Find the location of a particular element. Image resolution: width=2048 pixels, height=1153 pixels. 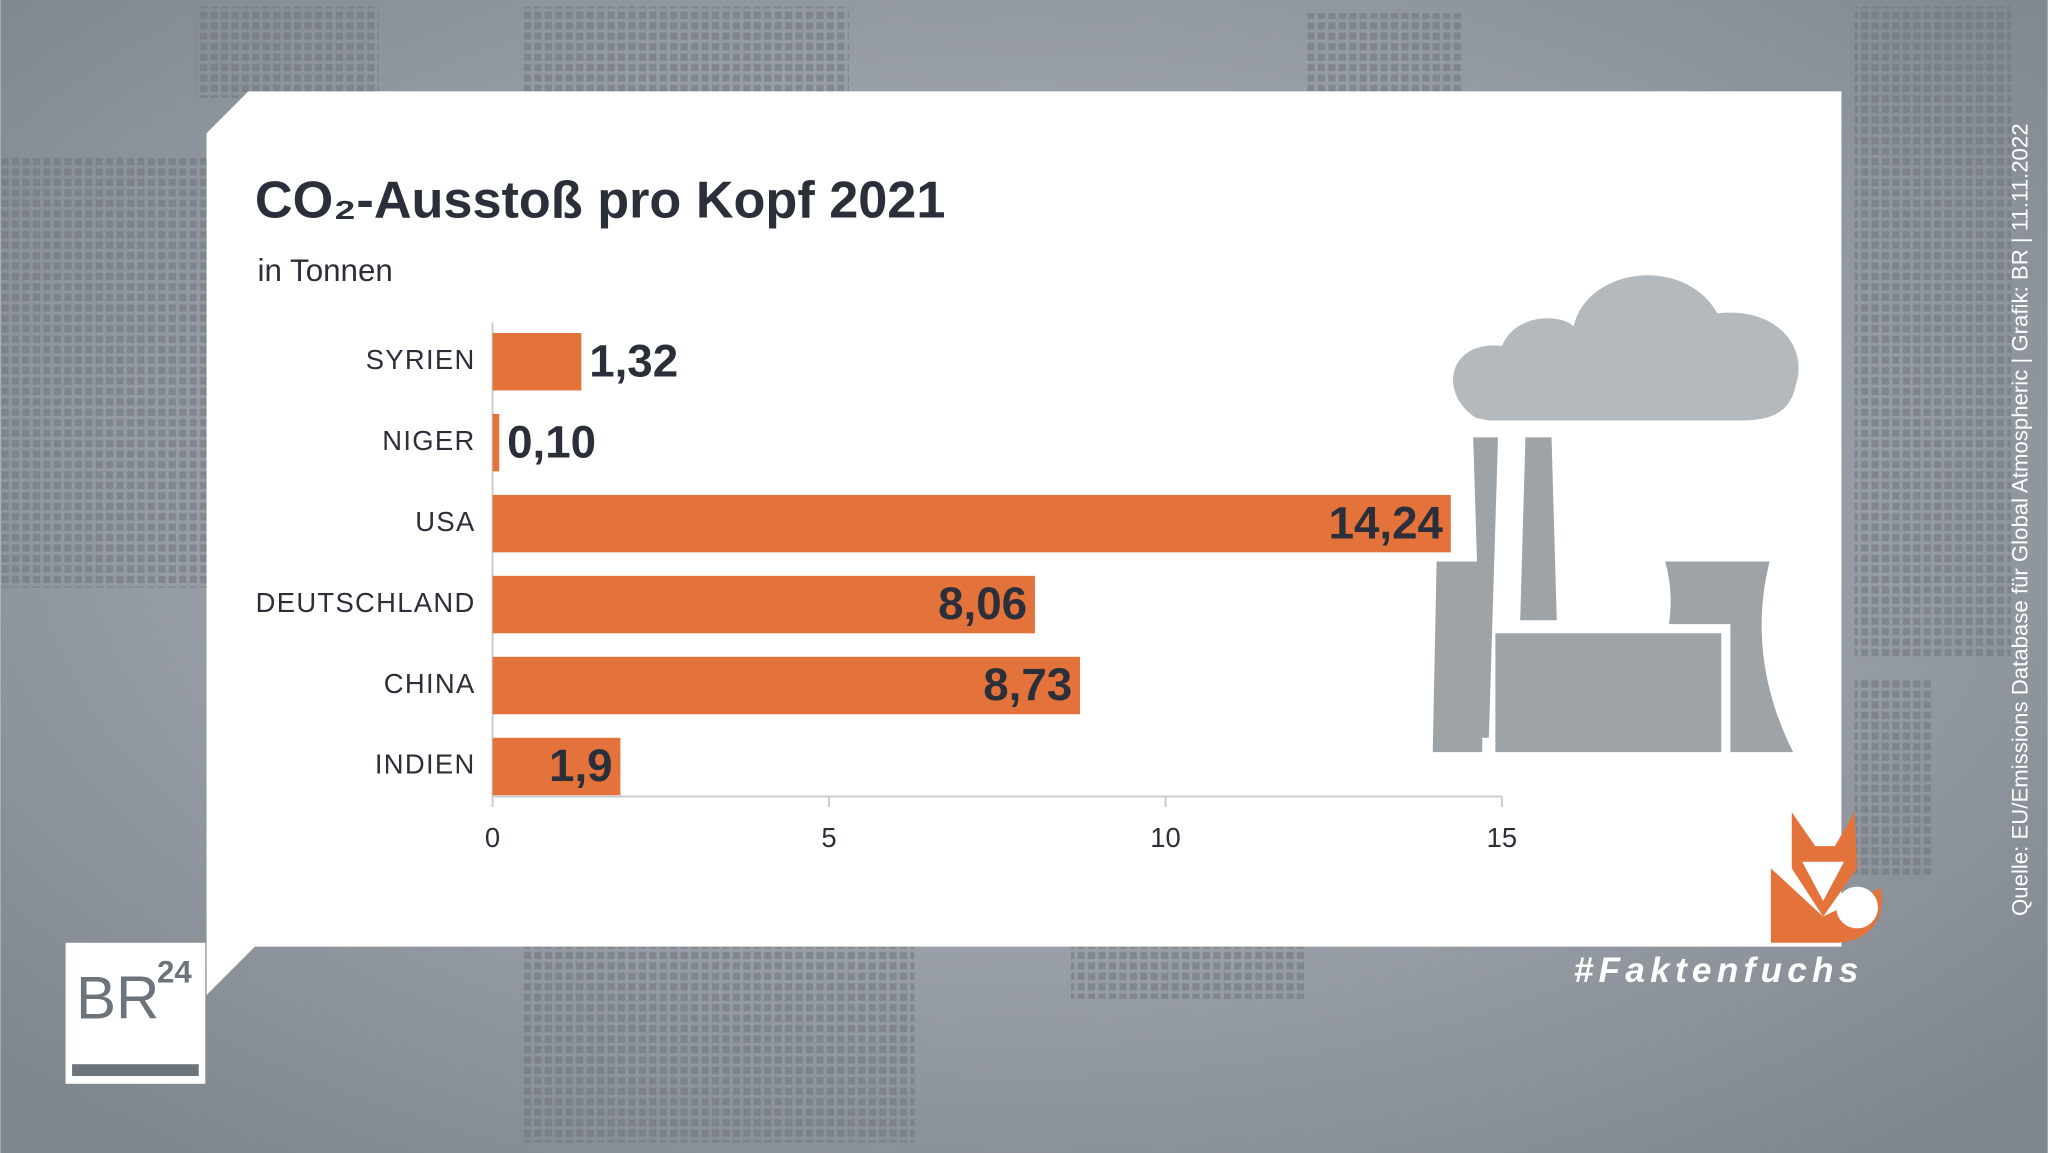

factory-icon is located at coordinates (1615, 514).